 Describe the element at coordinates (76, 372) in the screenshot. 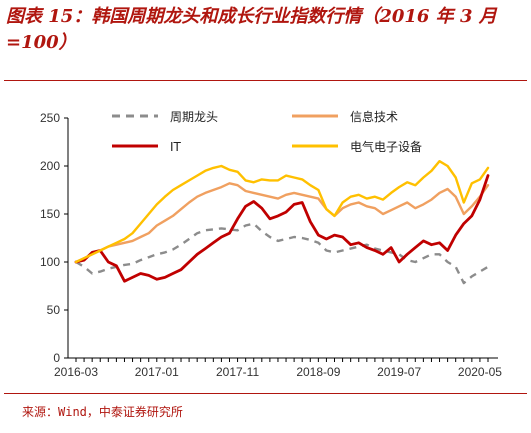

I see `x-tick-label: 2016-03` at that location.